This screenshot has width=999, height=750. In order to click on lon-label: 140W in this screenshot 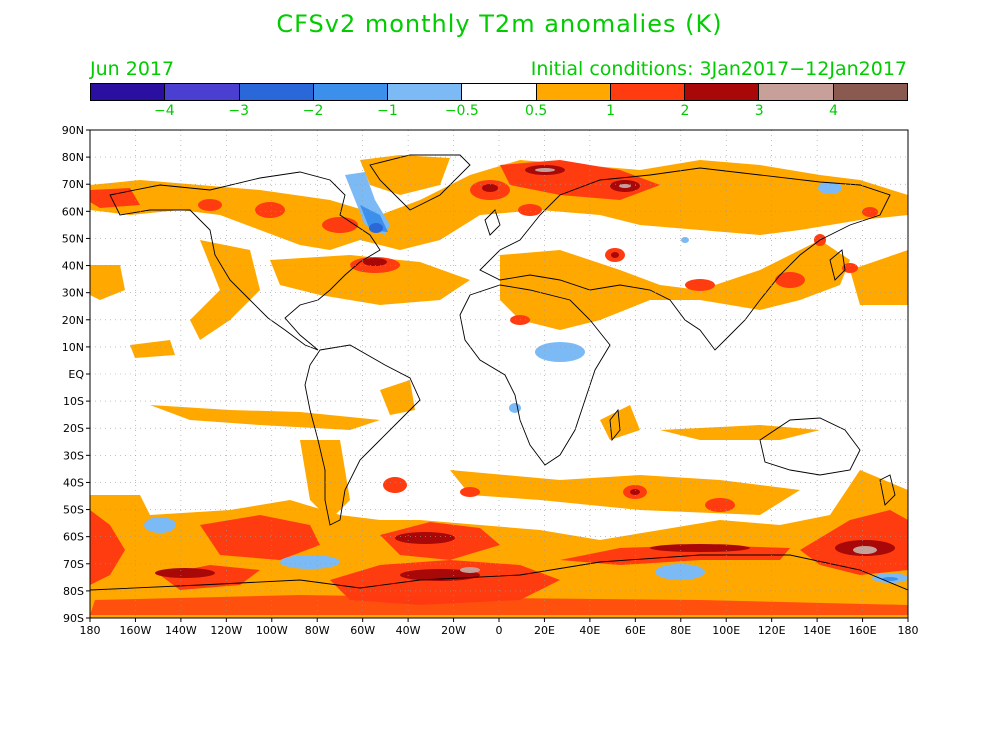, I will do `click(181, 630)`.